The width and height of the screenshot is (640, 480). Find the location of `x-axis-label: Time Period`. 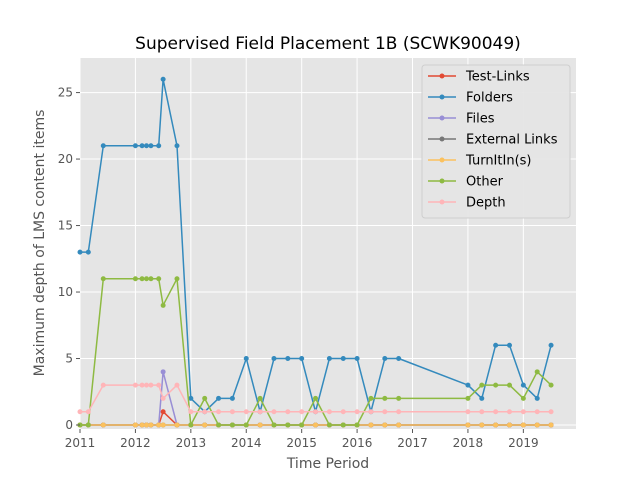

x-axis-label: Time Period is located at coordinates (327, 464).